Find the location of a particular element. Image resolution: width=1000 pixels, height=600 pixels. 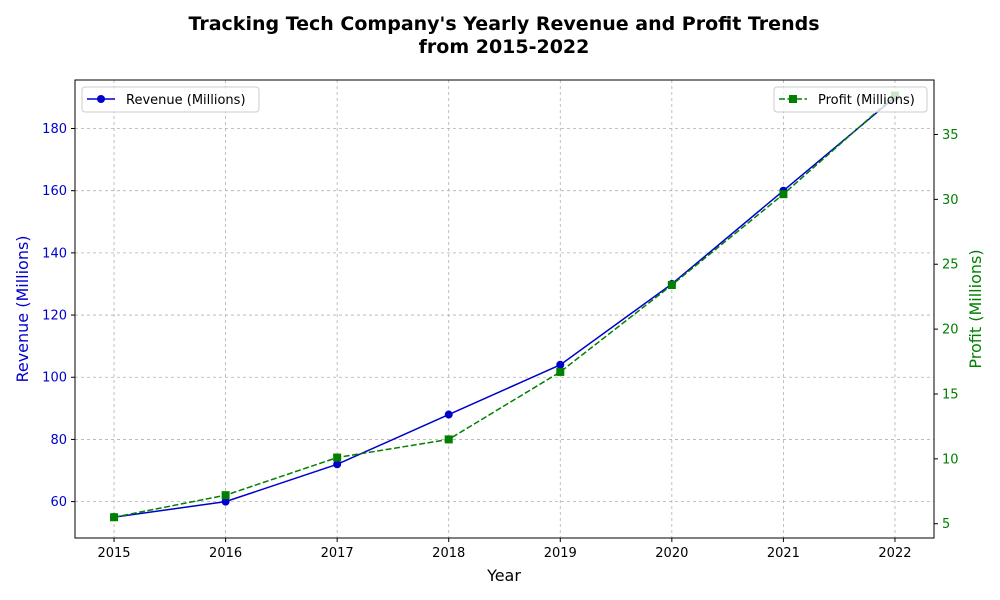

y-right-tick-label: 20 is located at coordinates (950, 330).